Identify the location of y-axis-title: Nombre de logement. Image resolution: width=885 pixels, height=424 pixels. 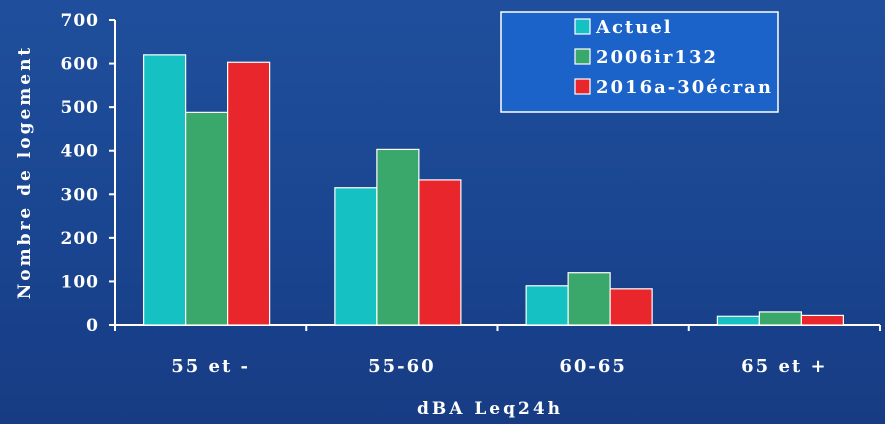
(25, 172).